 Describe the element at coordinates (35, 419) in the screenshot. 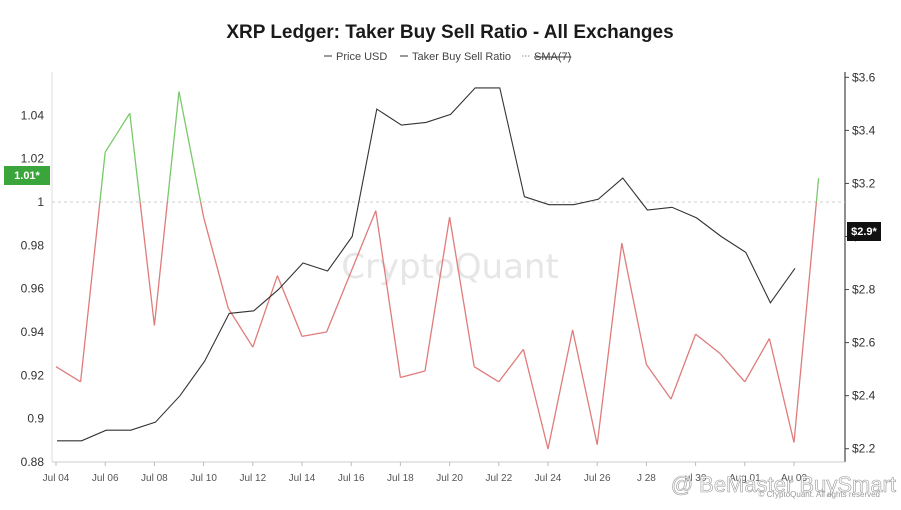

I see `left-tick-label: 0.9` at that location.